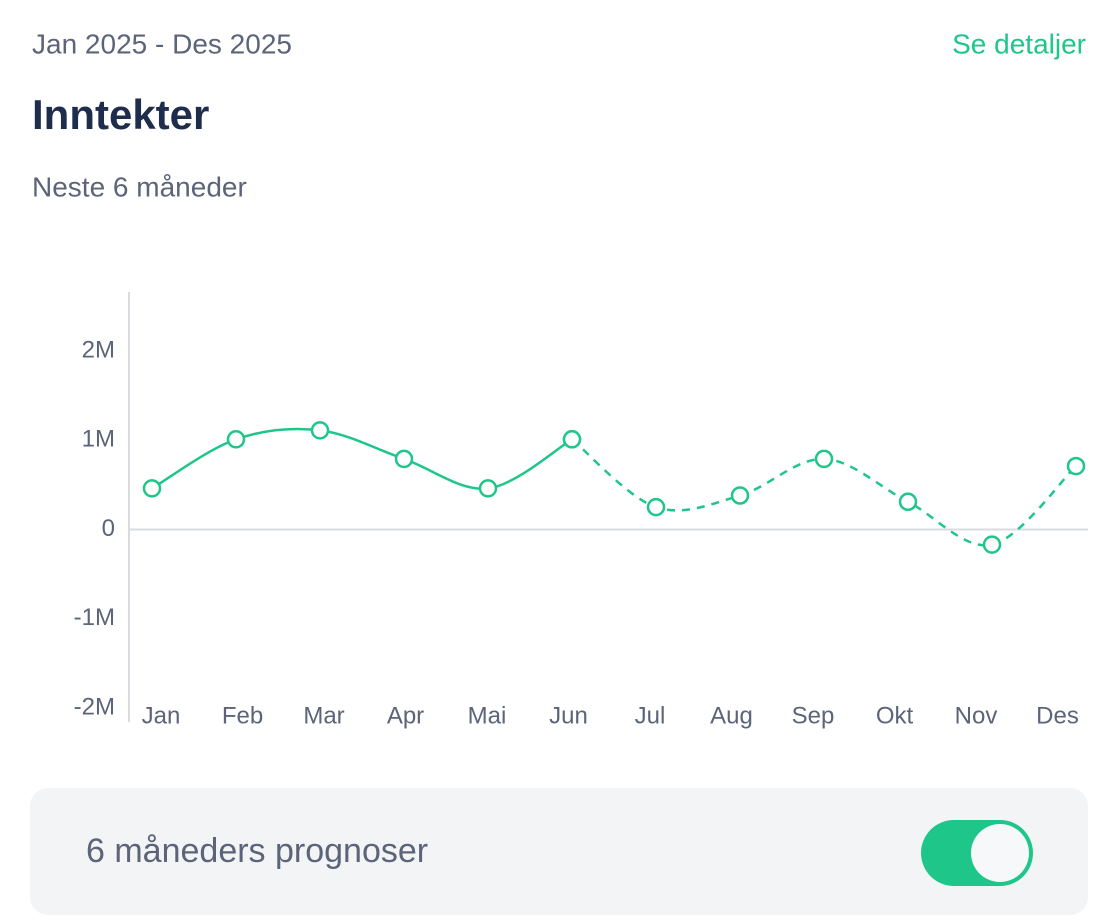 This screenshot has height=924, width=1120. What do you see at coordinates (139, 186) in the screenshot?
I see `chart-subtitle: Neste 6 måneder` at bounding box center [139, 186].